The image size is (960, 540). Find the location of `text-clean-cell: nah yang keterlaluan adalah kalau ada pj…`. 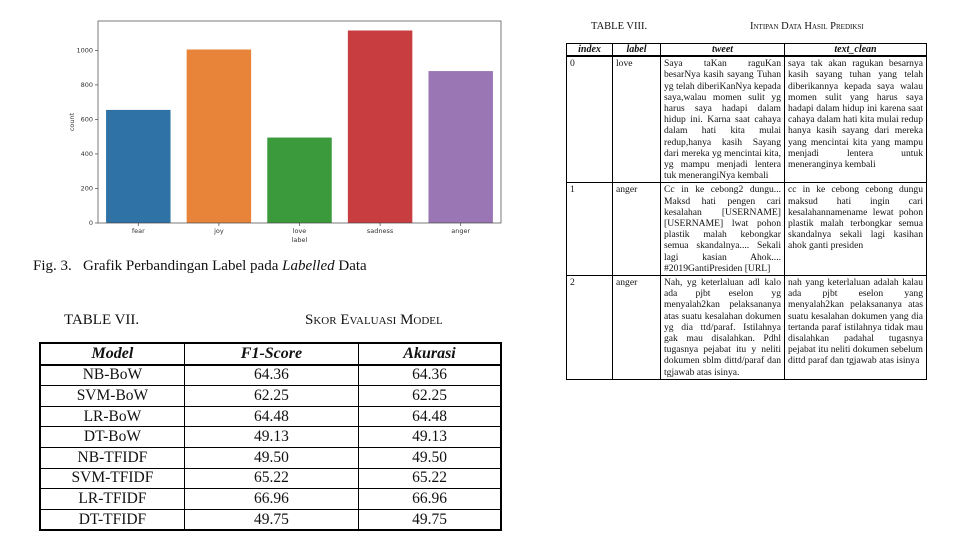

text-clean-cell: nah yang keterlaluan adalah kalau ada pj… is located at coordinates (855, 327).